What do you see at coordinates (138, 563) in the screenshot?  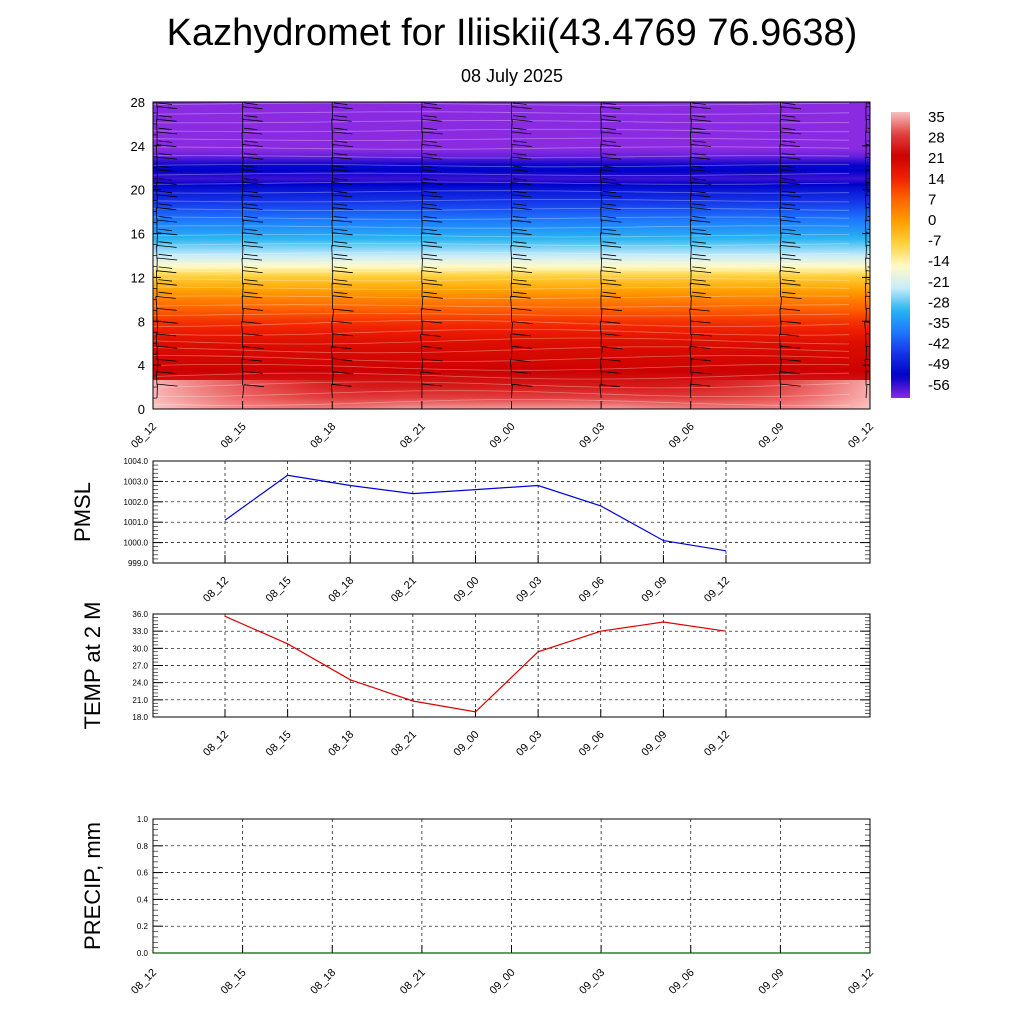 I see `y-tick-label: 999.0` at bounding box center [138, 563].